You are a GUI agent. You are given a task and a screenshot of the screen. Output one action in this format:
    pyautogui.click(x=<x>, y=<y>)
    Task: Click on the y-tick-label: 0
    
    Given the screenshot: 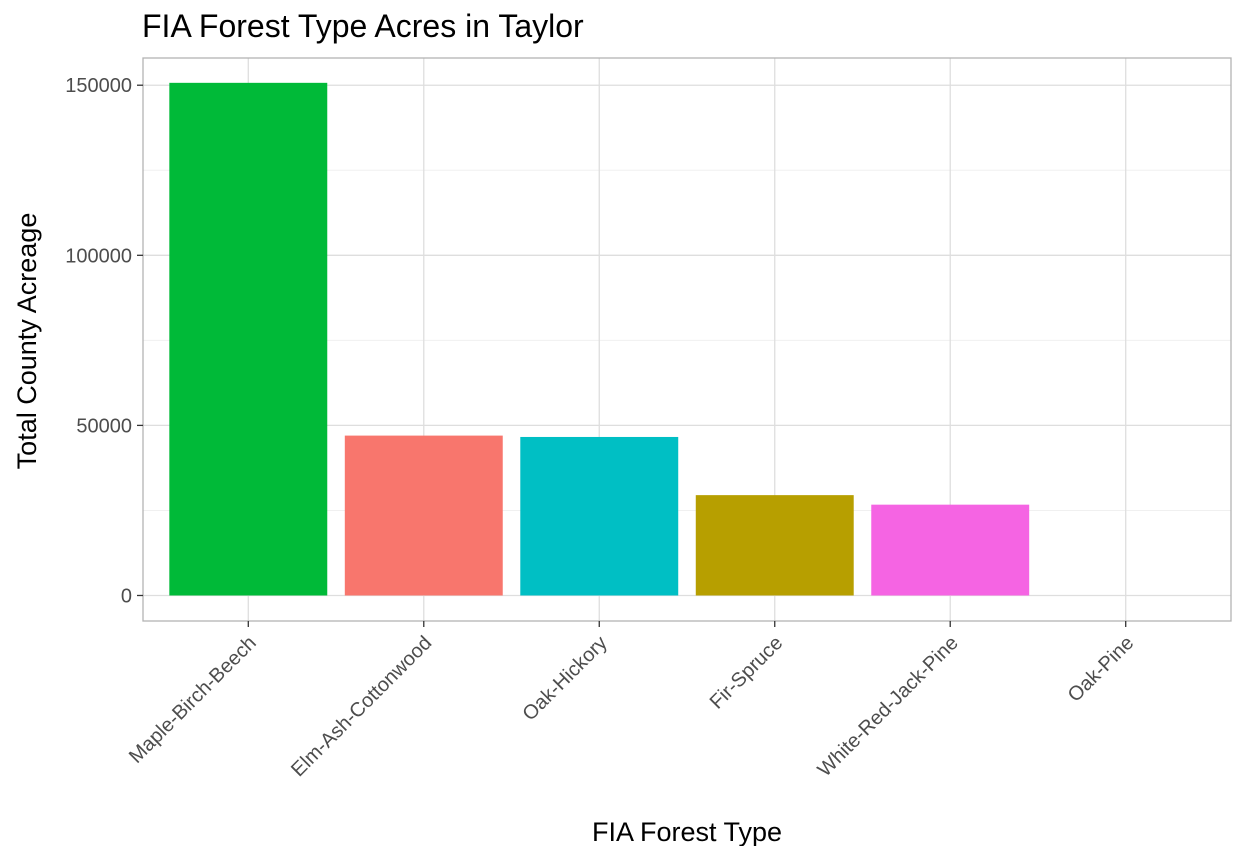 What is the action you would take?
    pyautogui.click(x=126, y=596)
    